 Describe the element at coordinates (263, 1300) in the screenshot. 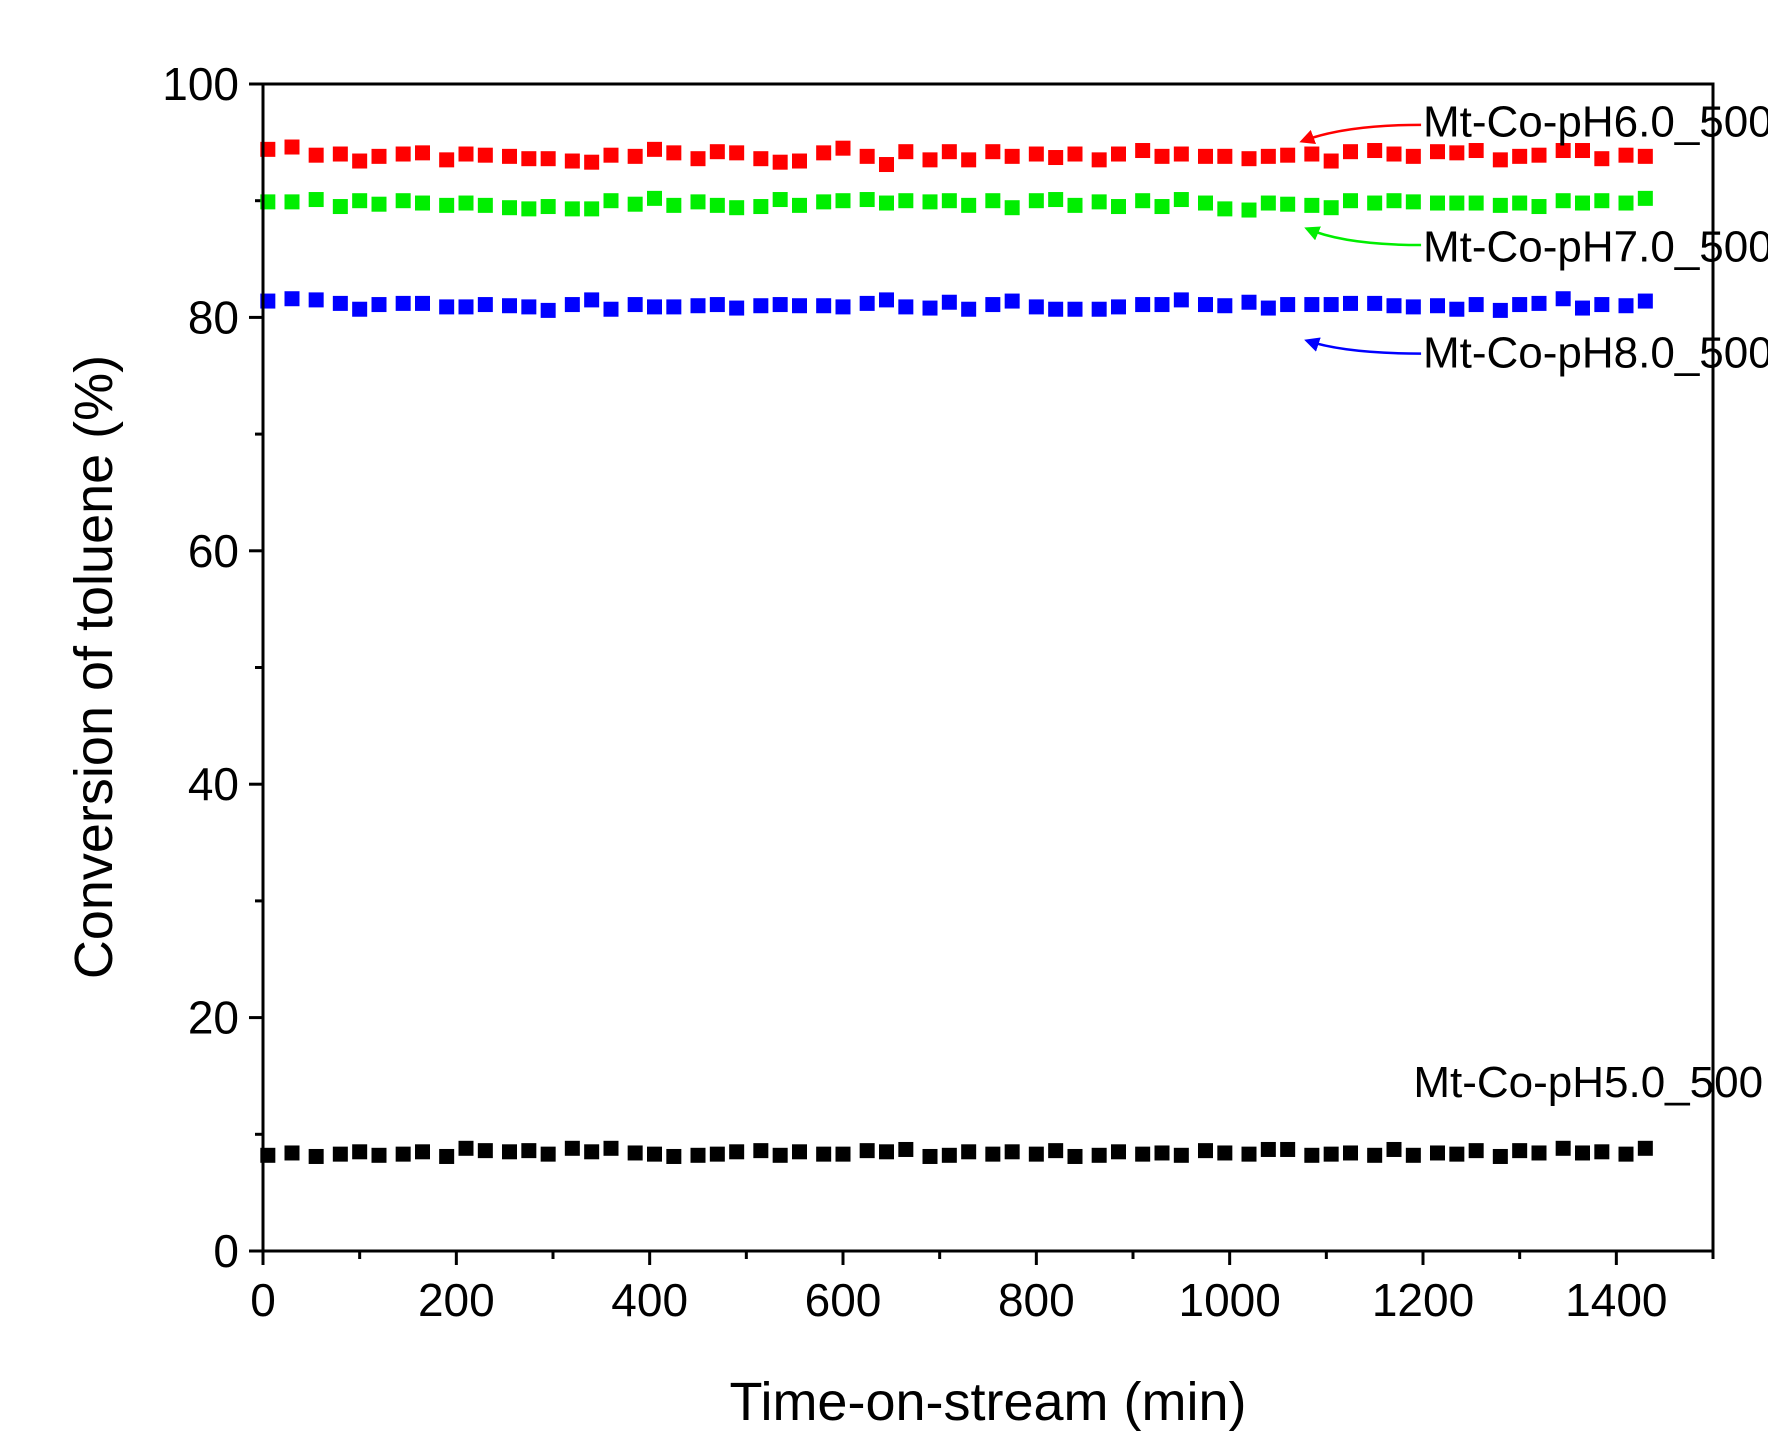

I see `x-tick-label: 0` at that location.